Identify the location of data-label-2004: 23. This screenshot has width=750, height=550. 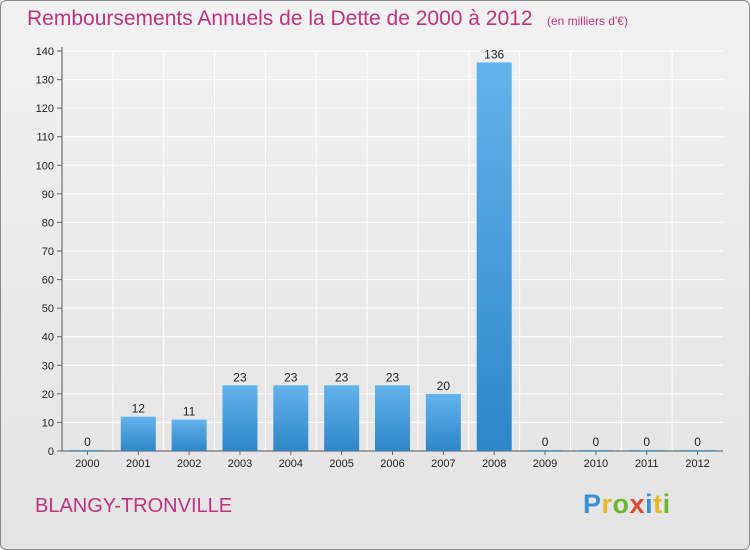
(291, 377).